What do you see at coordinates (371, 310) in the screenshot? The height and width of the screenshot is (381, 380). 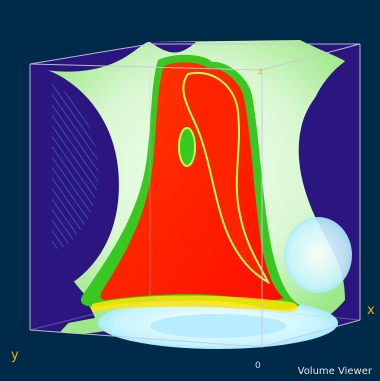 I see `axis-label-x: x` at bounding box center [371, 310].